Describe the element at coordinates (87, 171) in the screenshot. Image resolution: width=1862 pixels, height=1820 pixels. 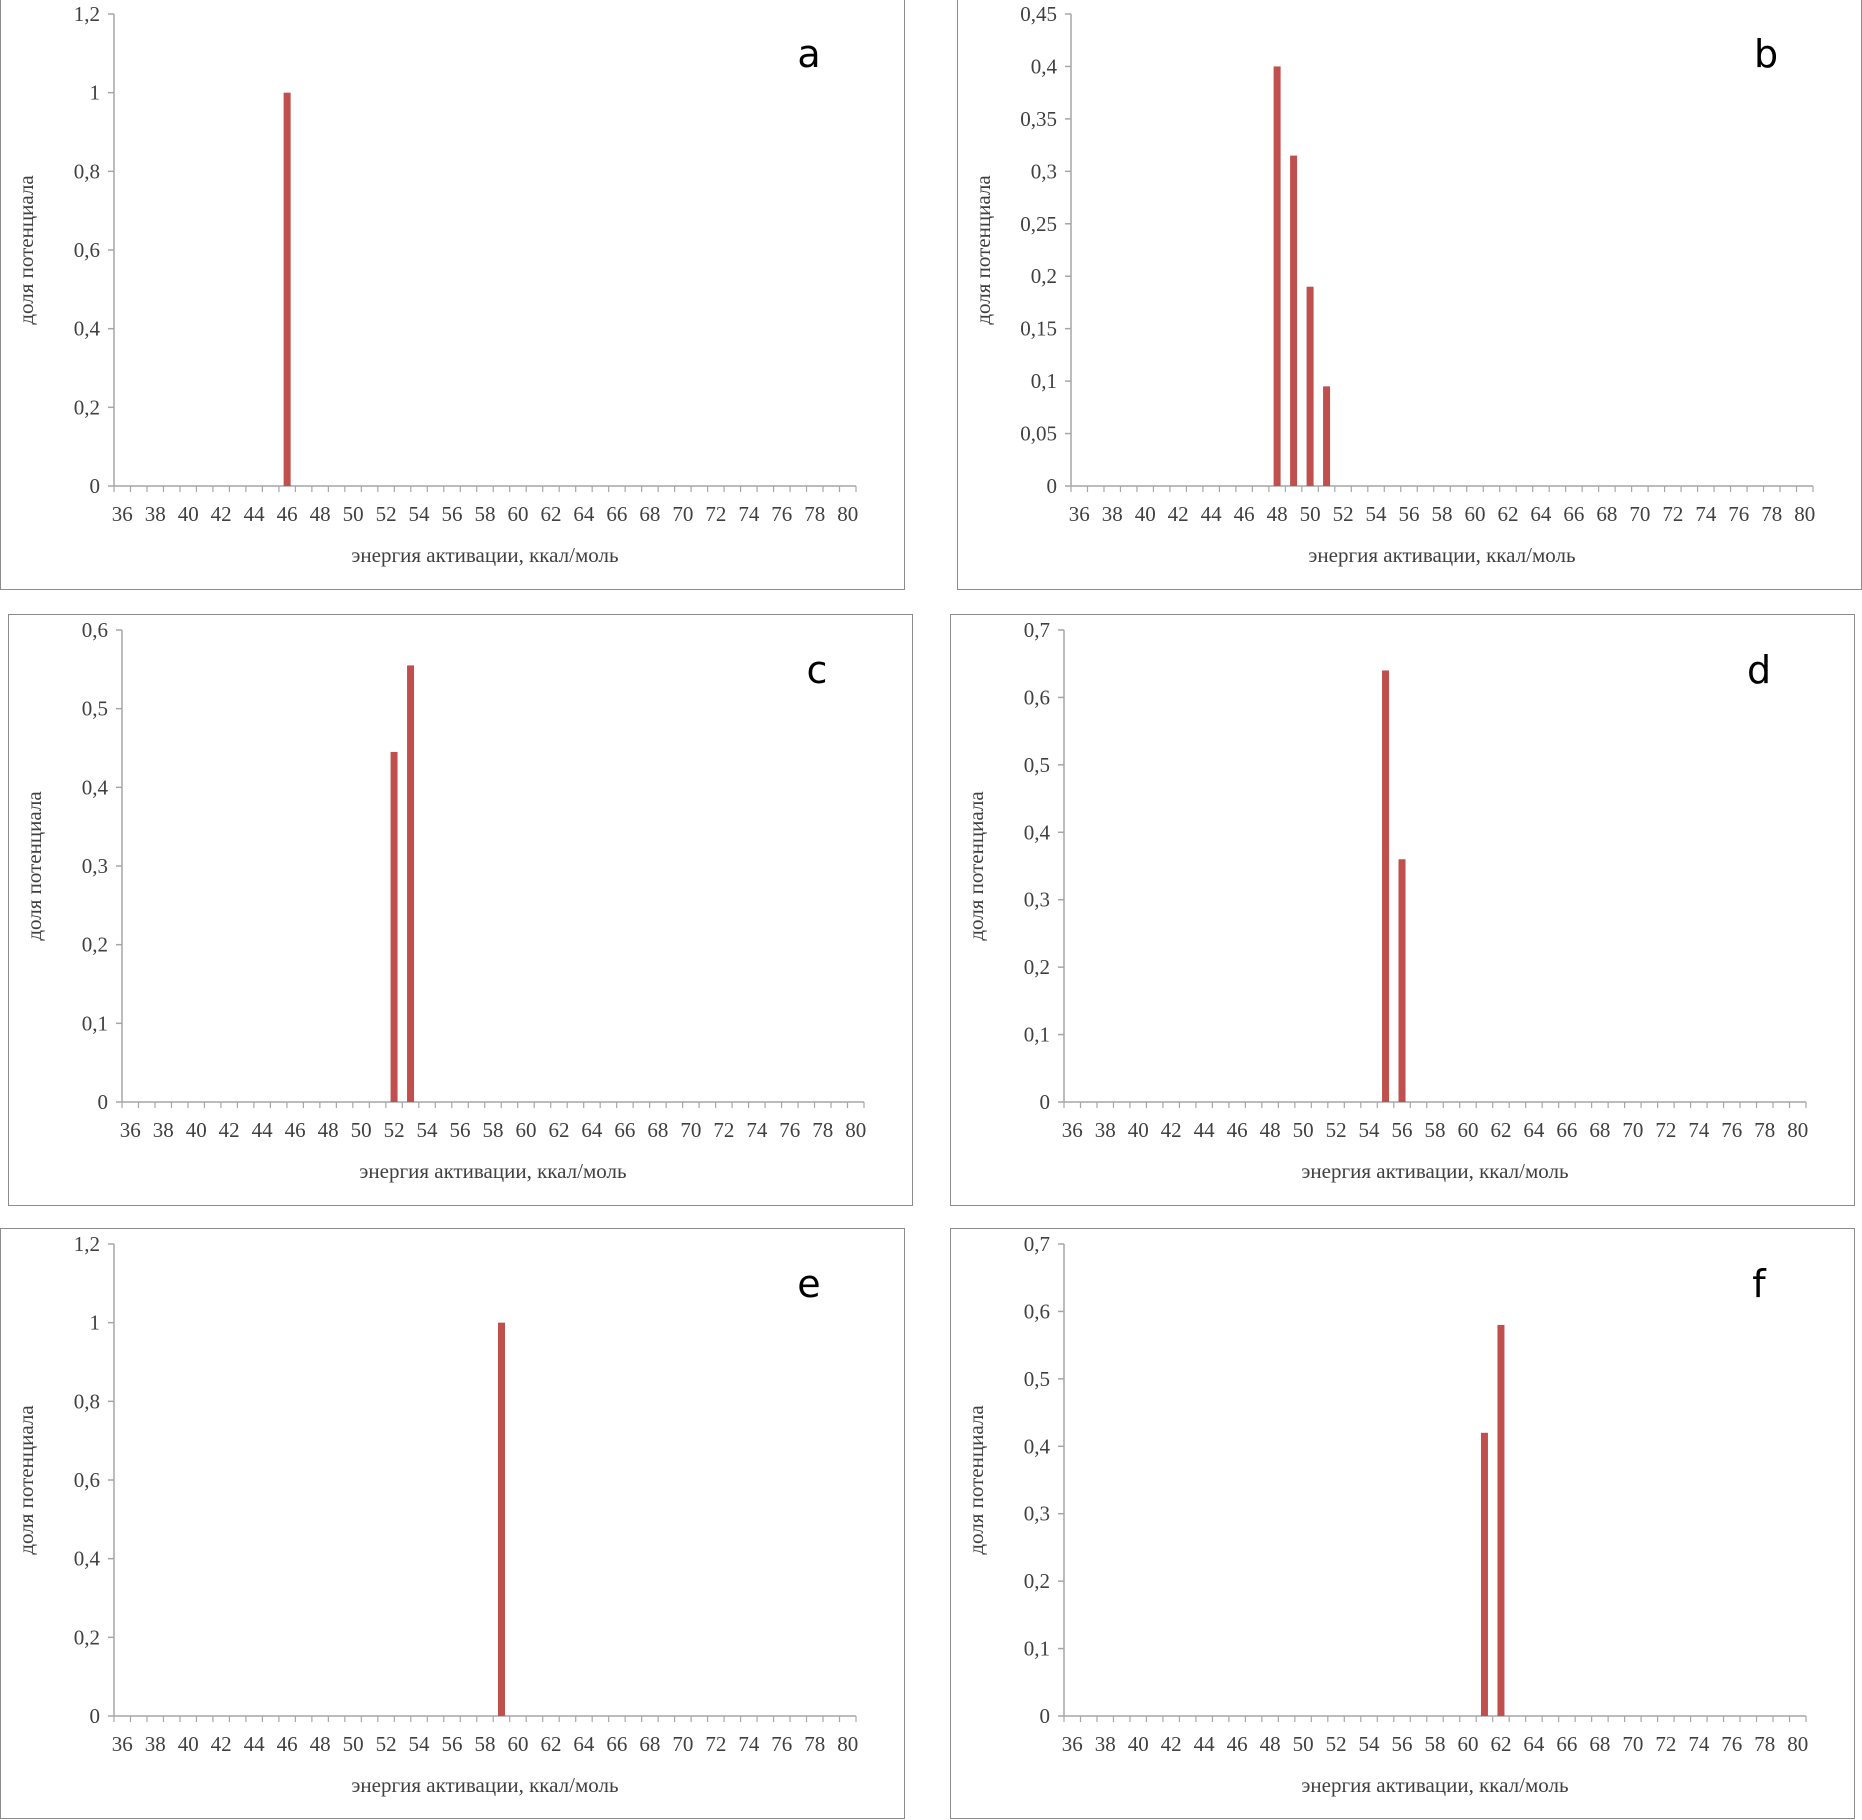
I see `y-tick-label: 0,8` at that location.